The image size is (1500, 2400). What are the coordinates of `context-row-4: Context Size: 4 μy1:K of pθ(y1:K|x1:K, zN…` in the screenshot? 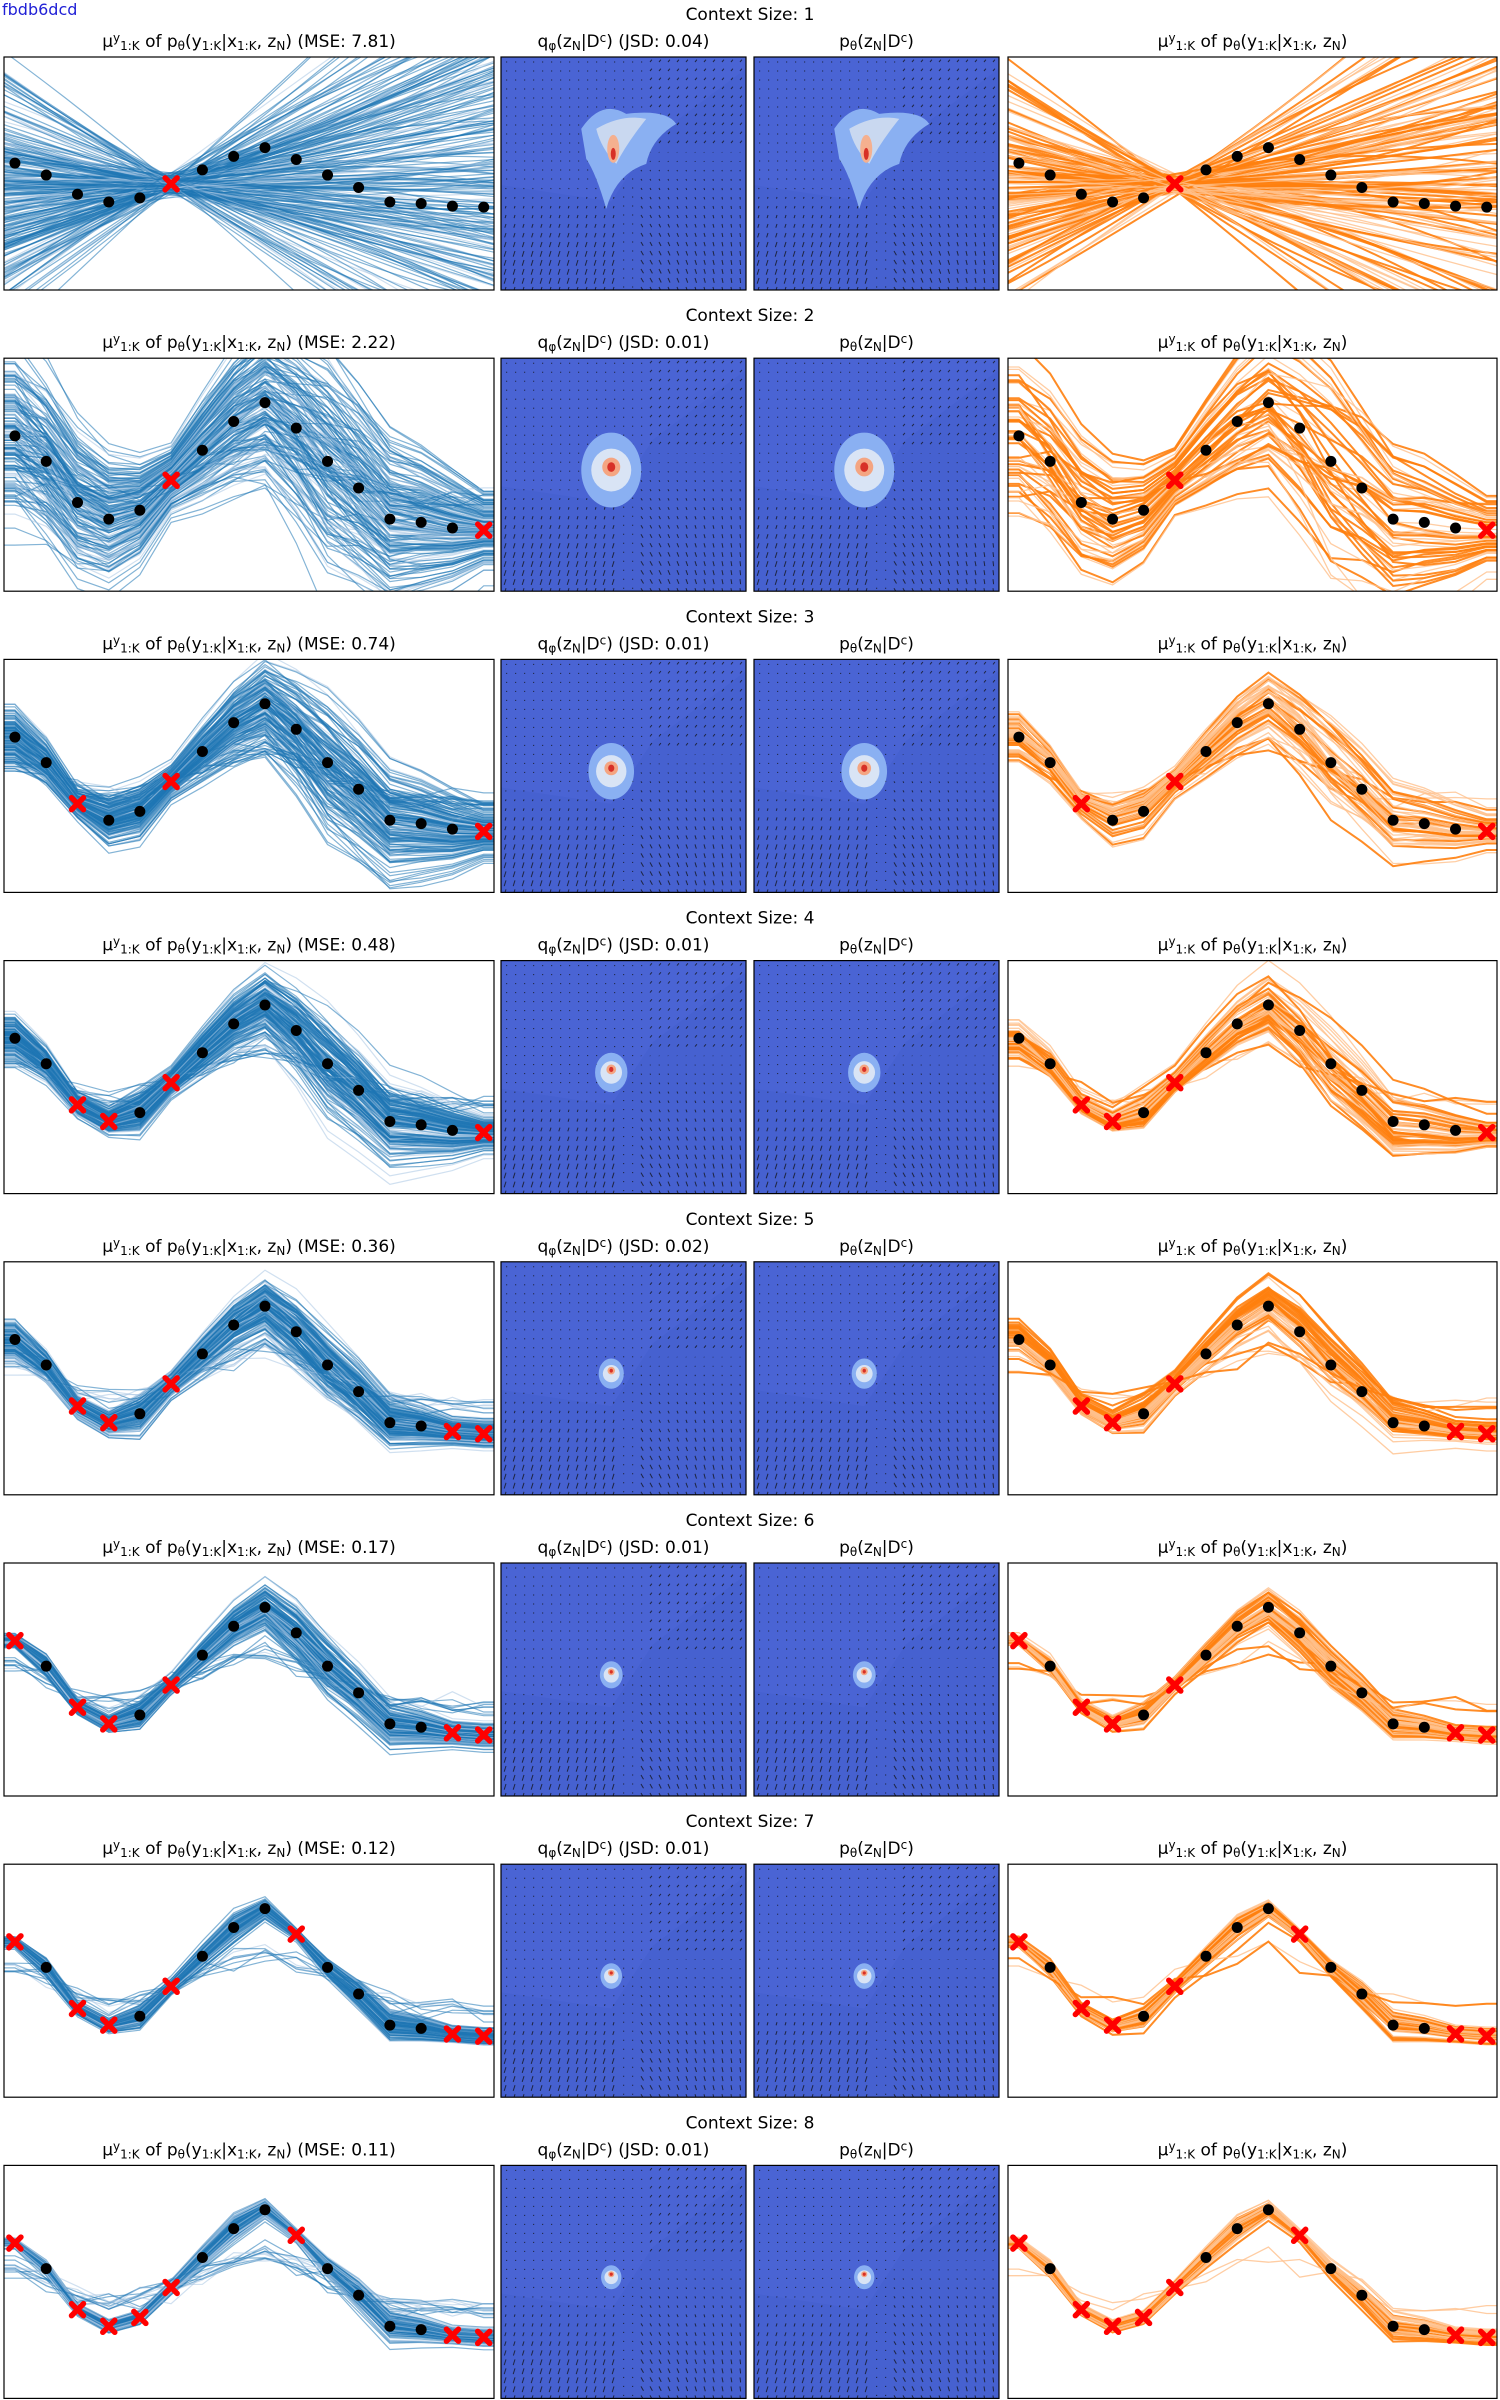 It's located at (750, 1052).